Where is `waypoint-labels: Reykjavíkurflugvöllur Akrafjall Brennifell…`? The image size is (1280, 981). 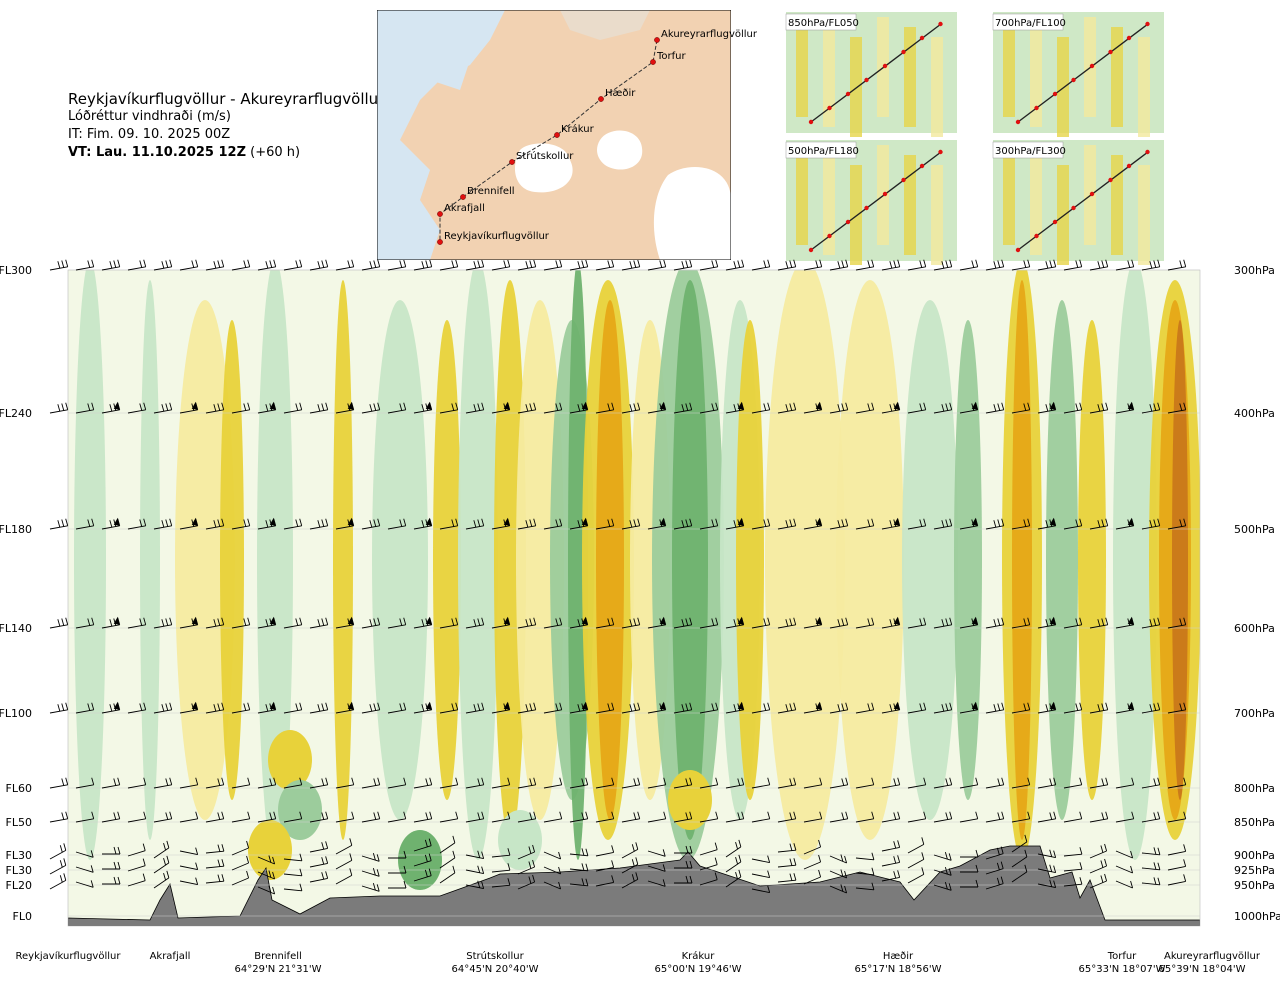
waypoint-labels: Reykjavíkurflugvöllur Akrafjall Brennifell… is located at coordinates (638, 962).